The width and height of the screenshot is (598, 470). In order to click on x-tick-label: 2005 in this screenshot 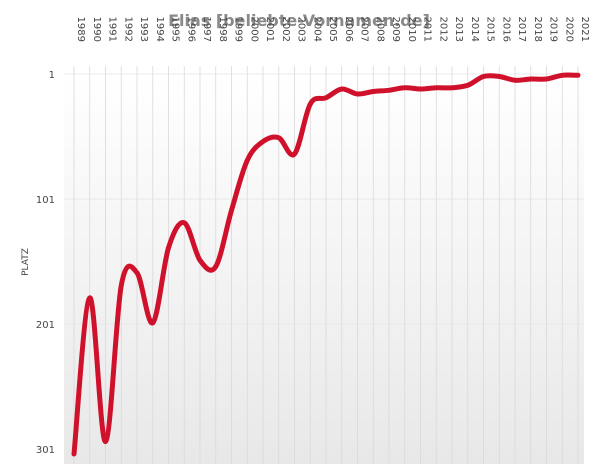, I will do `click(332, 29)`.